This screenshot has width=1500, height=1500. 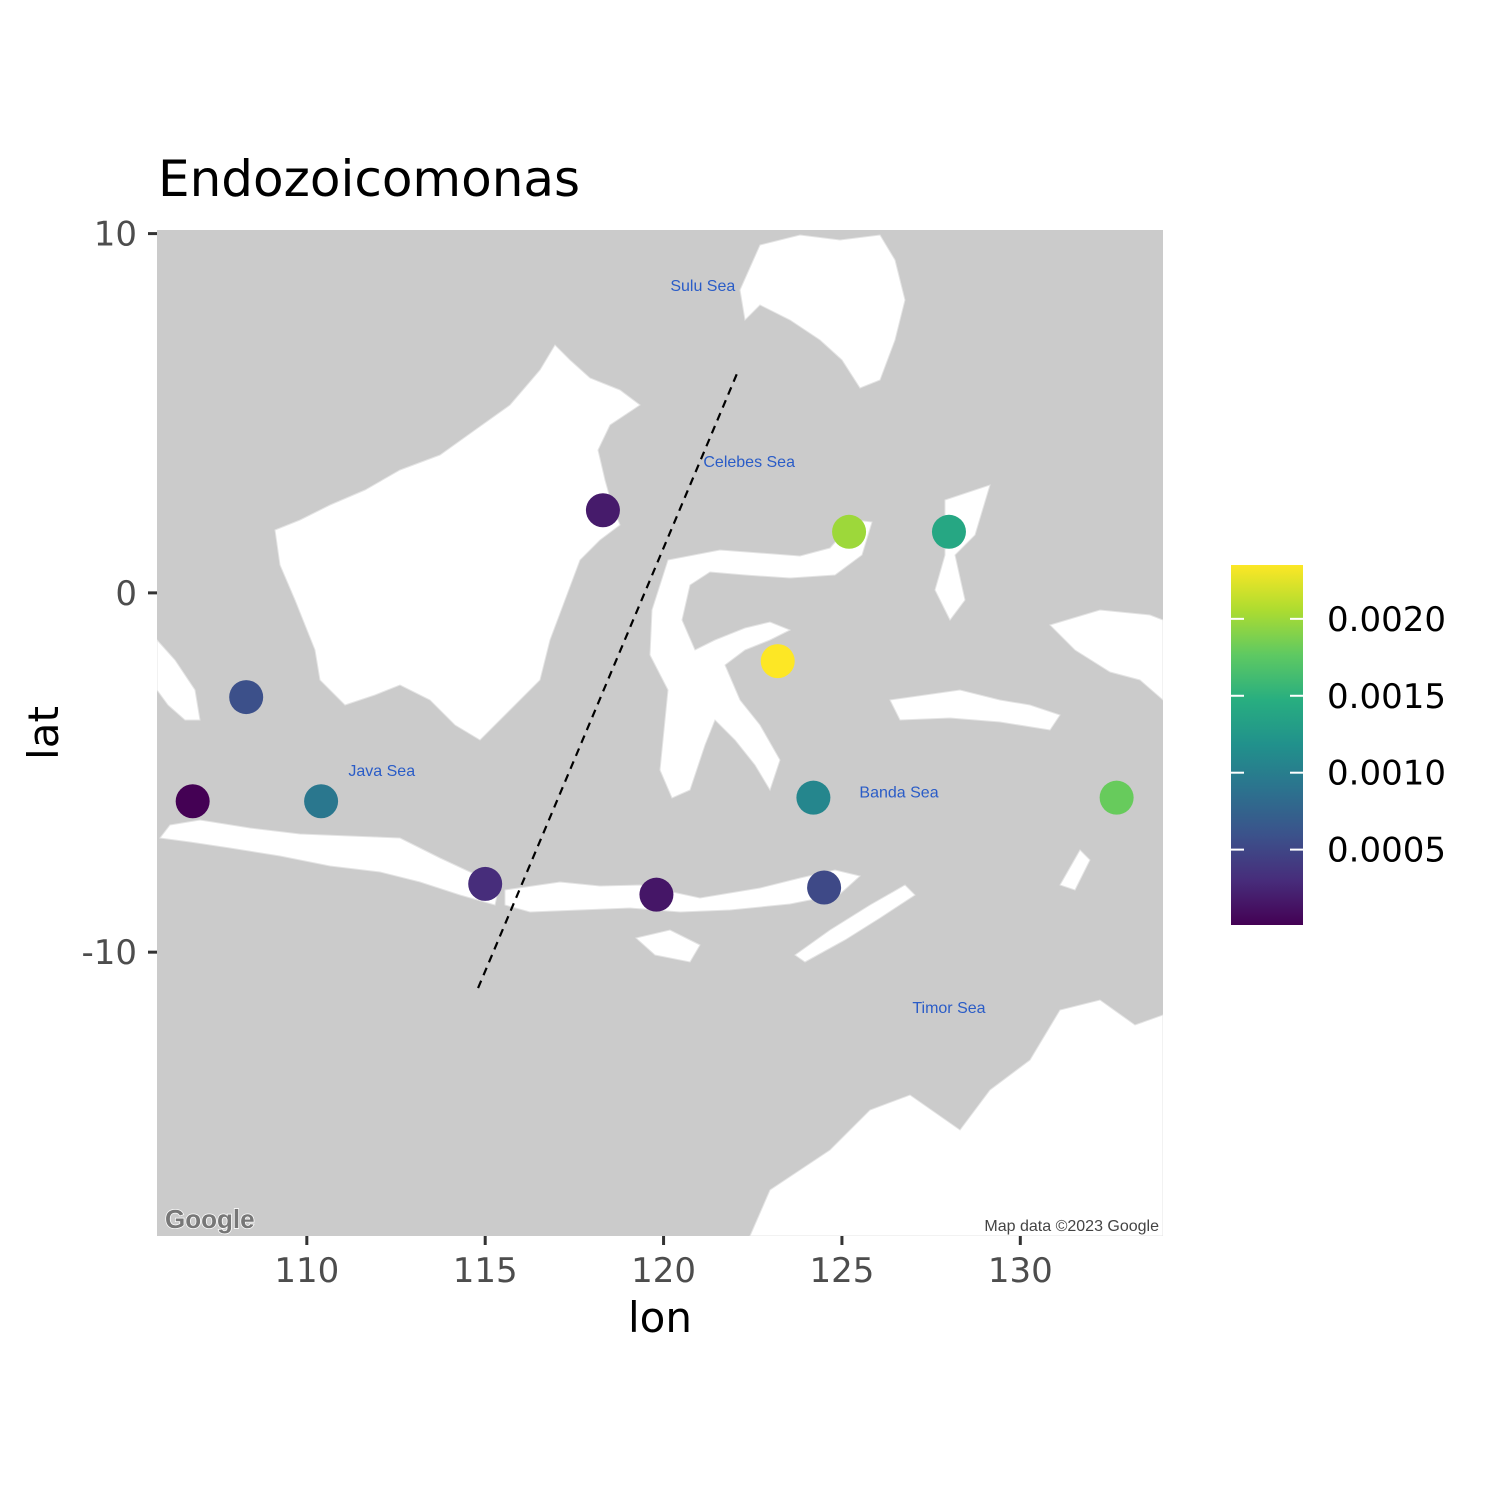 I want to click on land-borneo, so click(x=457, y=542).